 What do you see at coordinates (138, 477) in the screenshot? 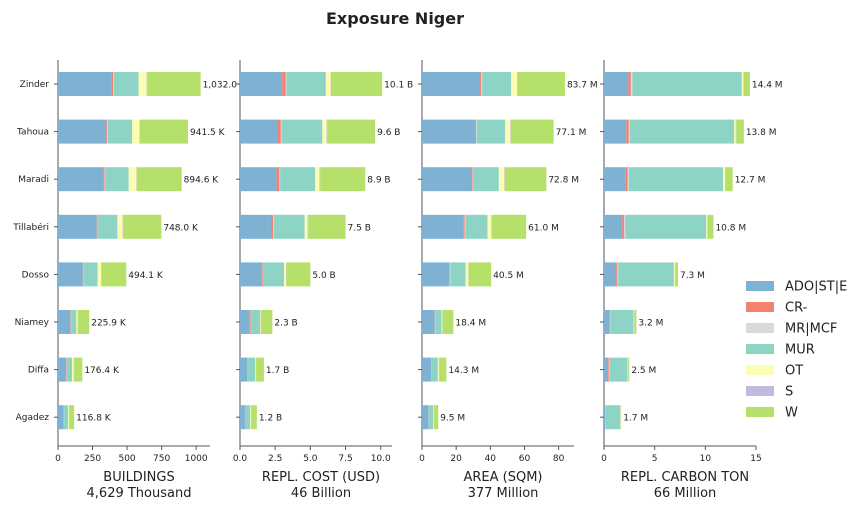
I see `x-axis-label-1: BUILDINGS` at bounding box center [138, 477].